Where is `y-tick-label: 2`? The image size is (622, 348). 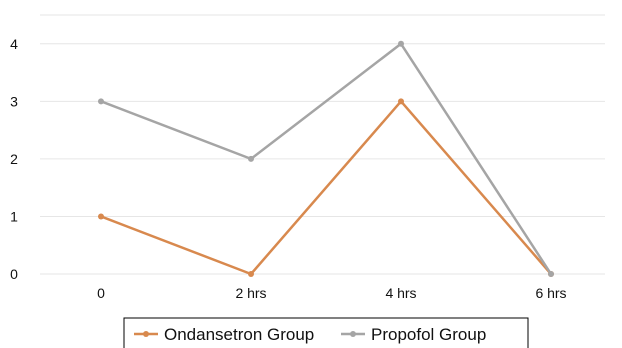
y-tick-label: 2 is located at coordinates (14, 159).